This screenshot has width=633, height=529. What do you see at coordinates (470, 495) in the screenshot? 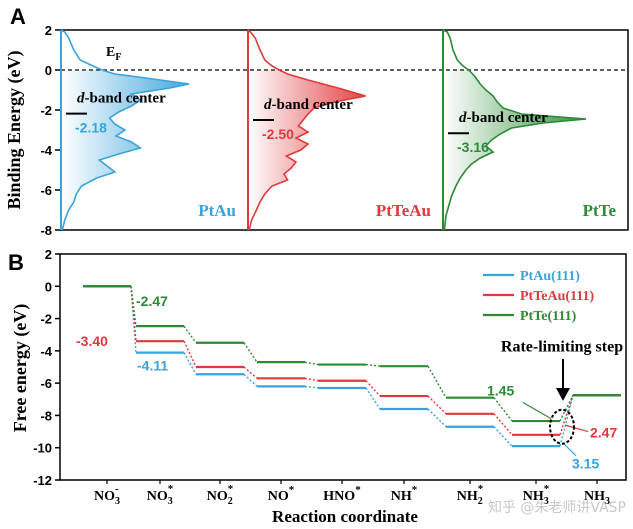
I see `fe-x-tick-label: NH2*` at bounding box center [470, 495].